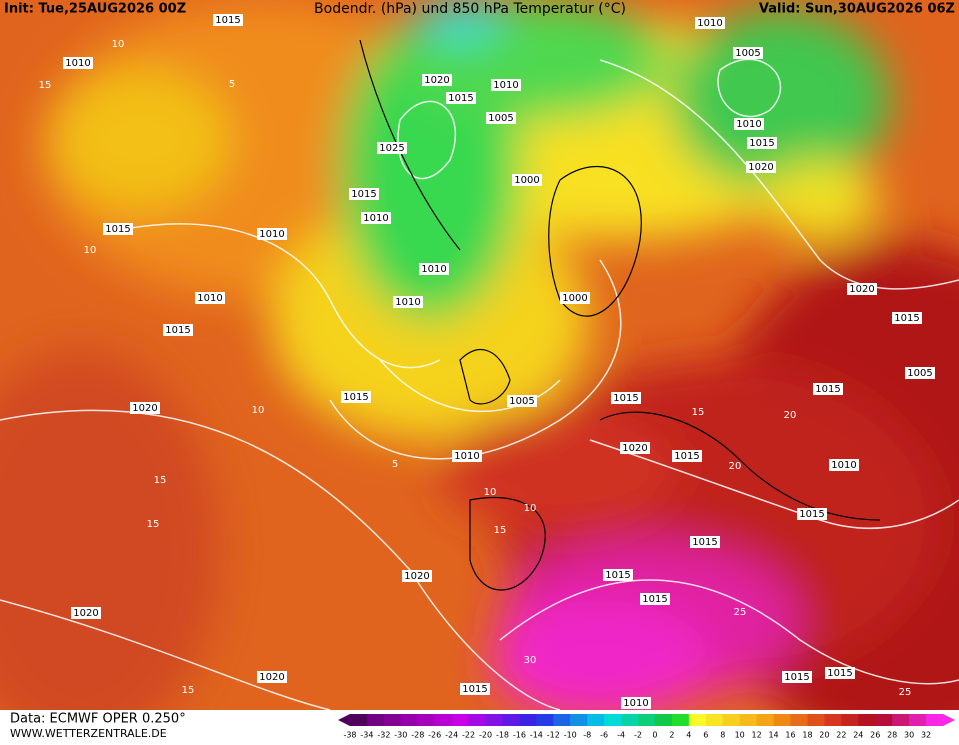 Image resolution: width=959 pixels, height=745 pixels. I want to click on colorbar-tick-label: 14, so click(773, 735).